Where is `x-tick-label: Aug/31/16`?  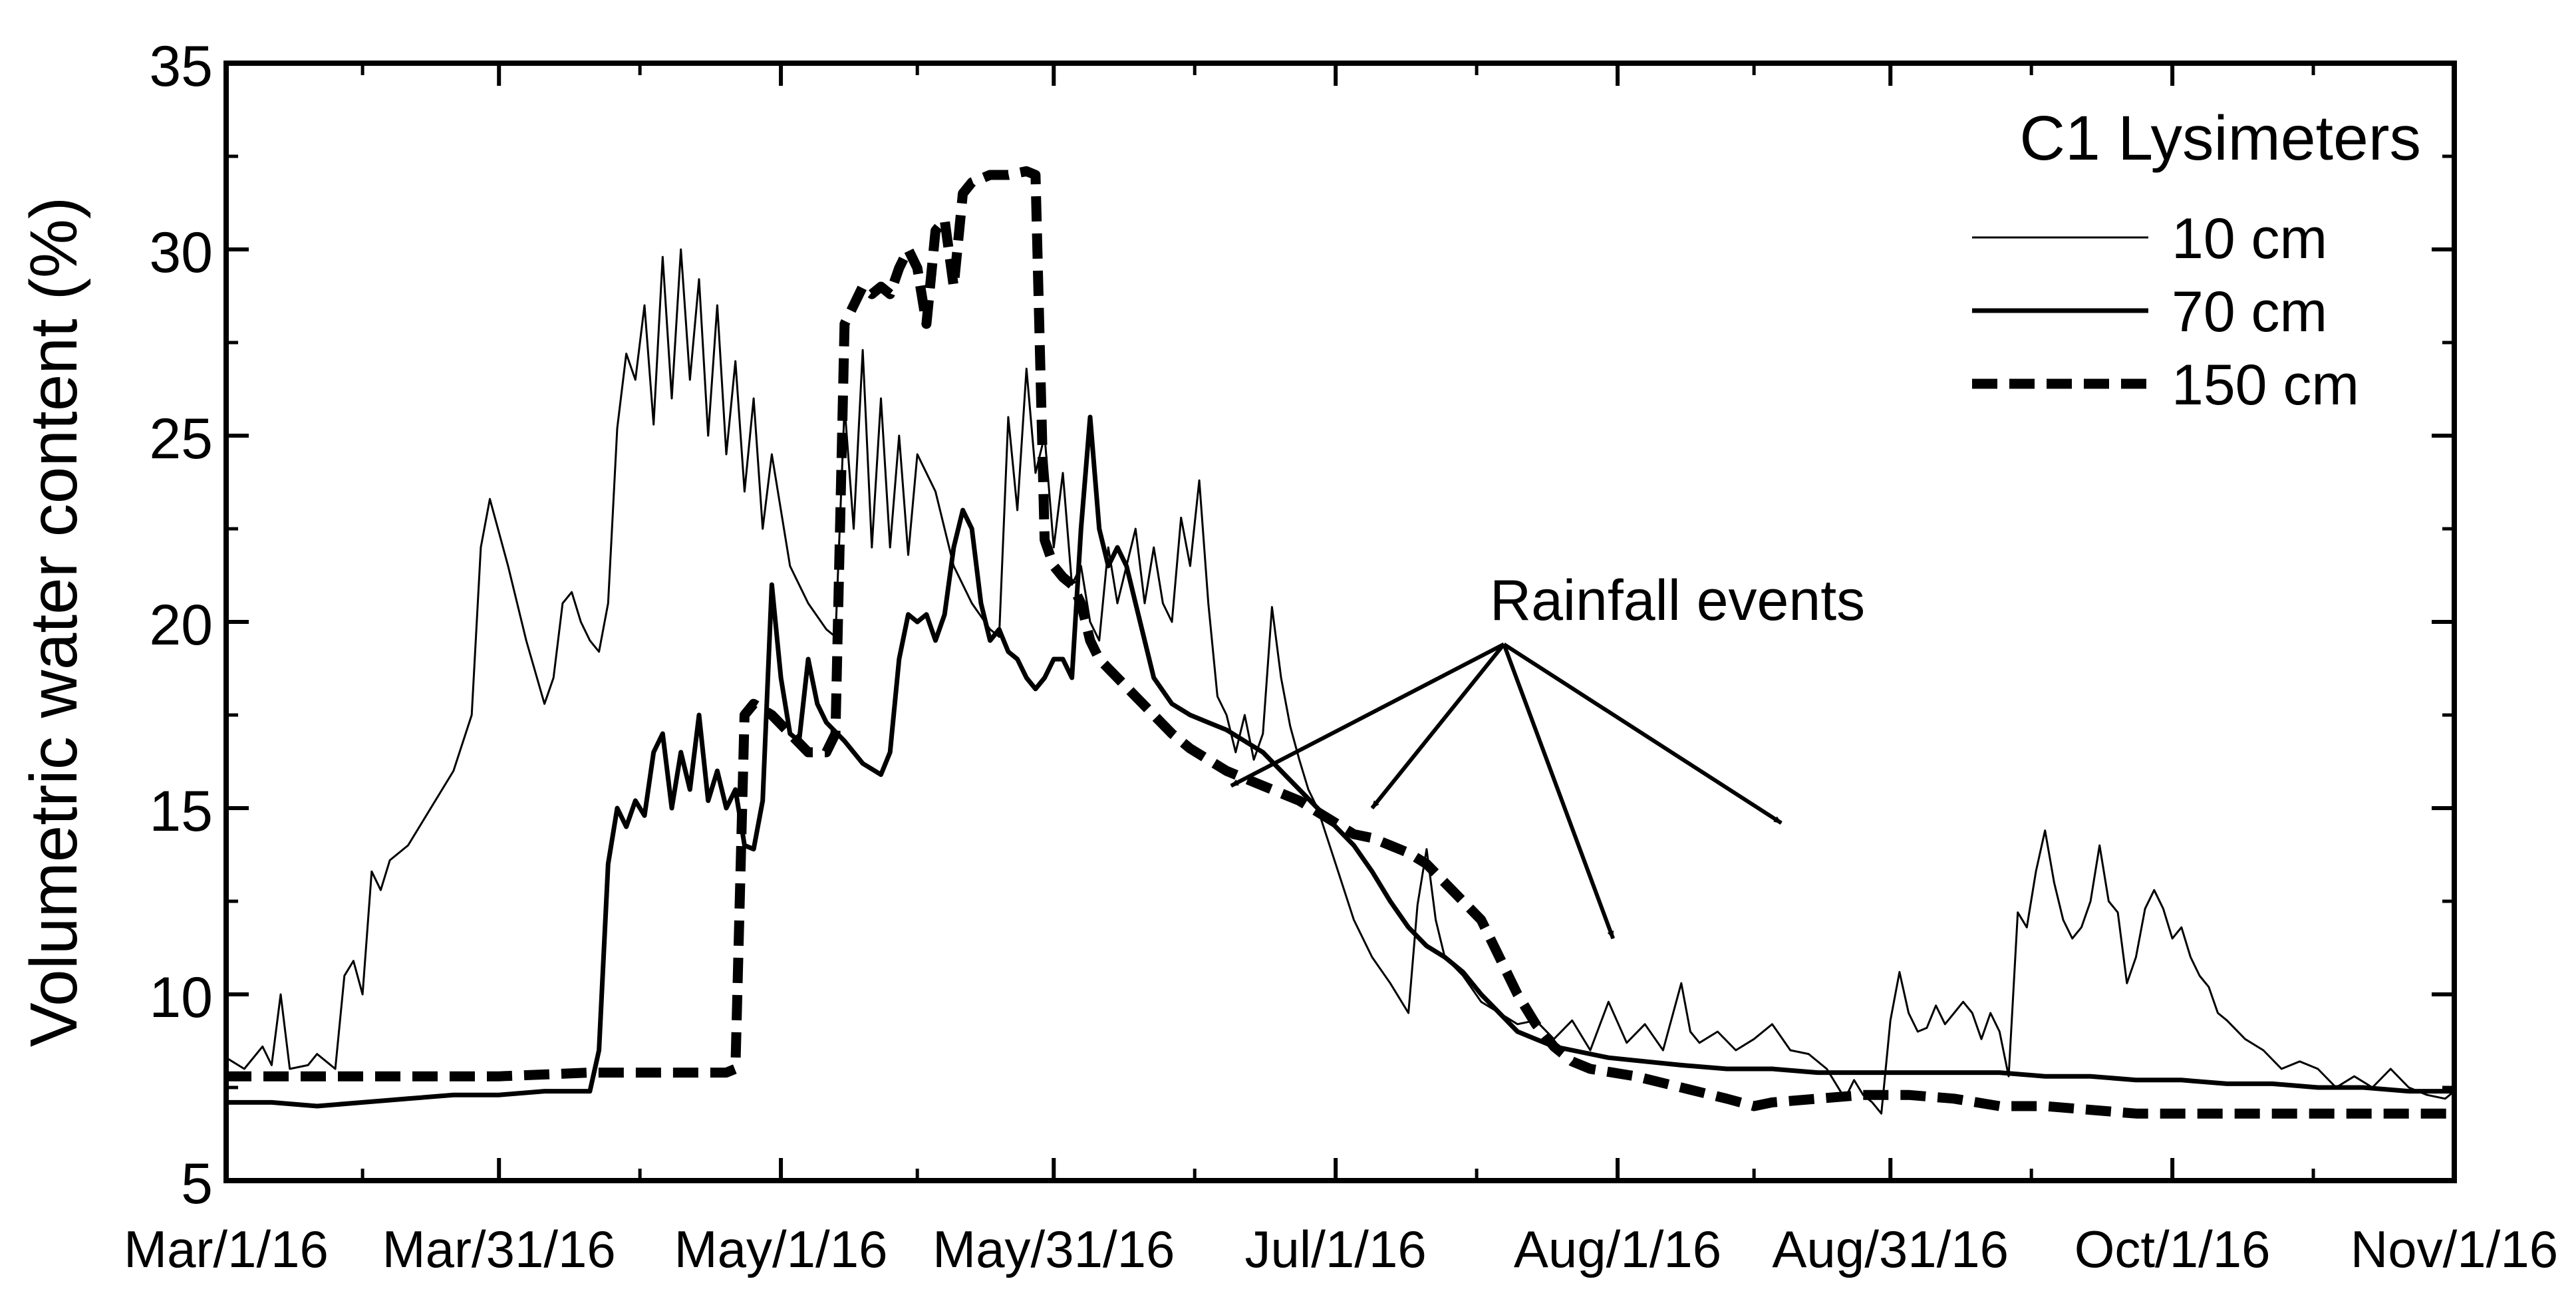 x-tick-label: Aug/31/16 is located at coordinates (1890, 1249).